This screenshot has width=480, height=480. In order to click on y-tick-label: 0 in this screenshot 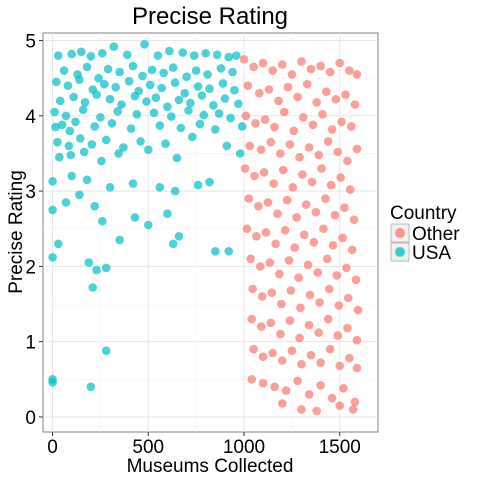, I will do `click(30, 418)`.